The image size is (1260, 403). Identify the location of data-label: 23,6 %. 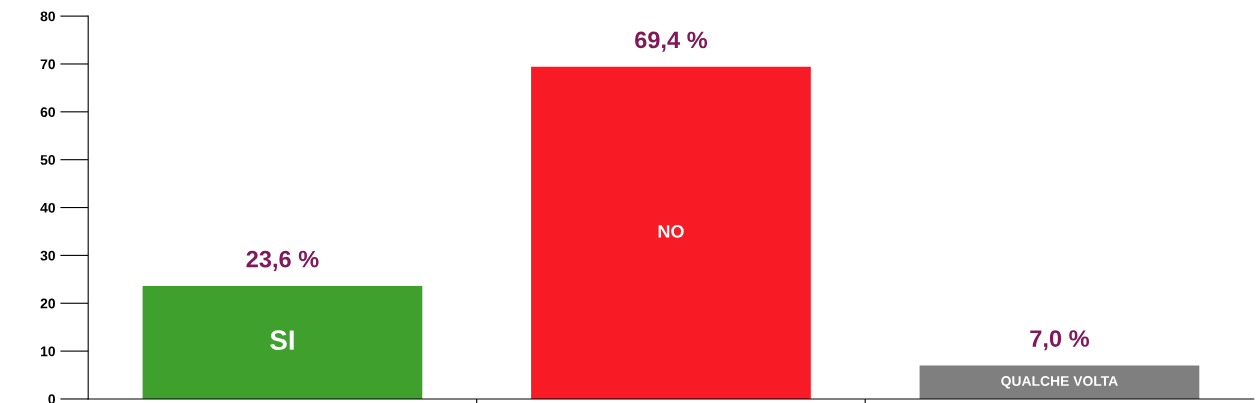
(282, 260).